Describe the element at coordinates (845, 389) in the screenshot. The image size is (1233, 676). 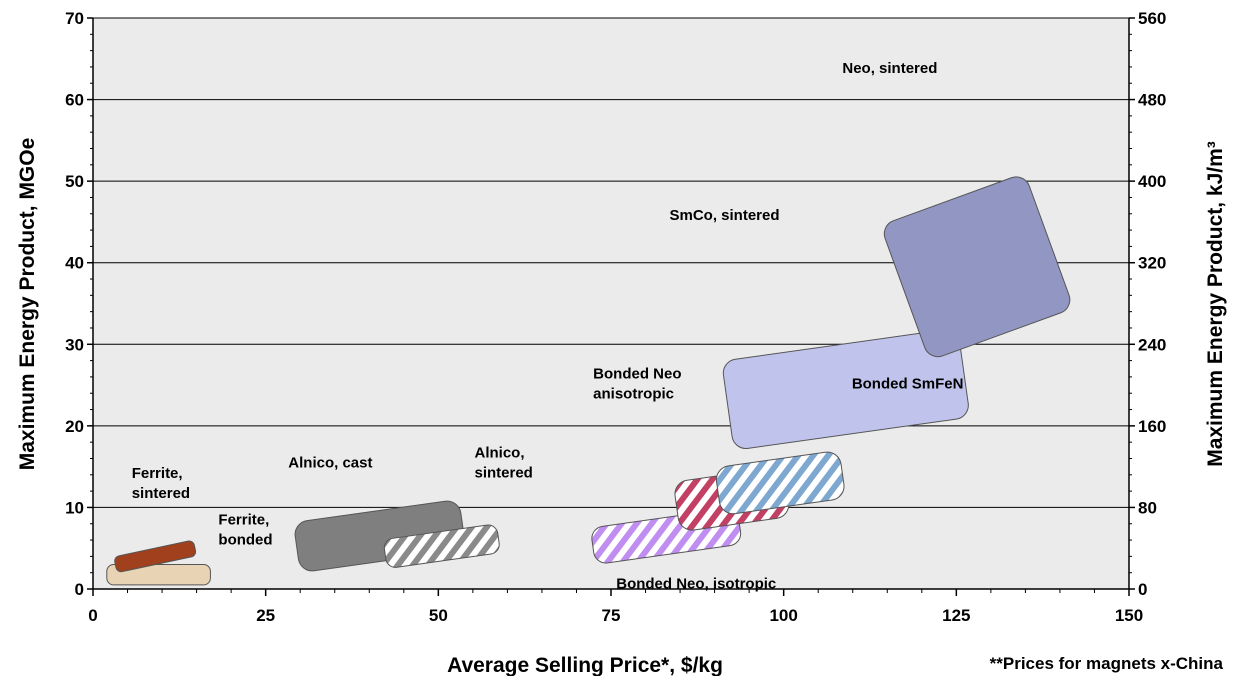
I see `region-smco-sintered` at that location.